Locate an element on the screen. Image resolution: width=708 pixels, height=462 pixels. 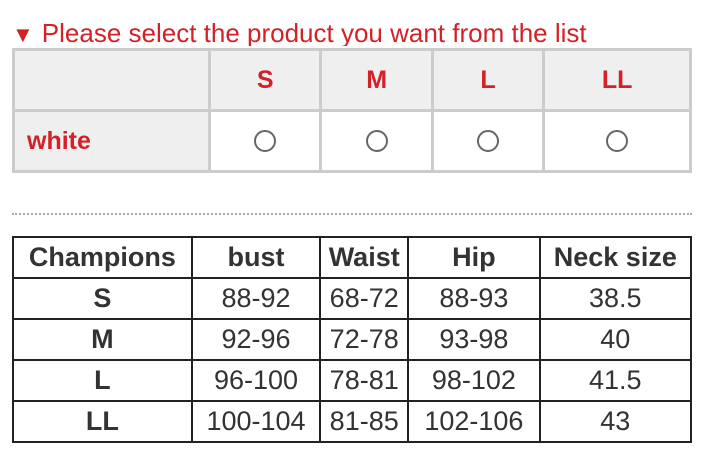
size-header: M is located at coordinates (376, 80).